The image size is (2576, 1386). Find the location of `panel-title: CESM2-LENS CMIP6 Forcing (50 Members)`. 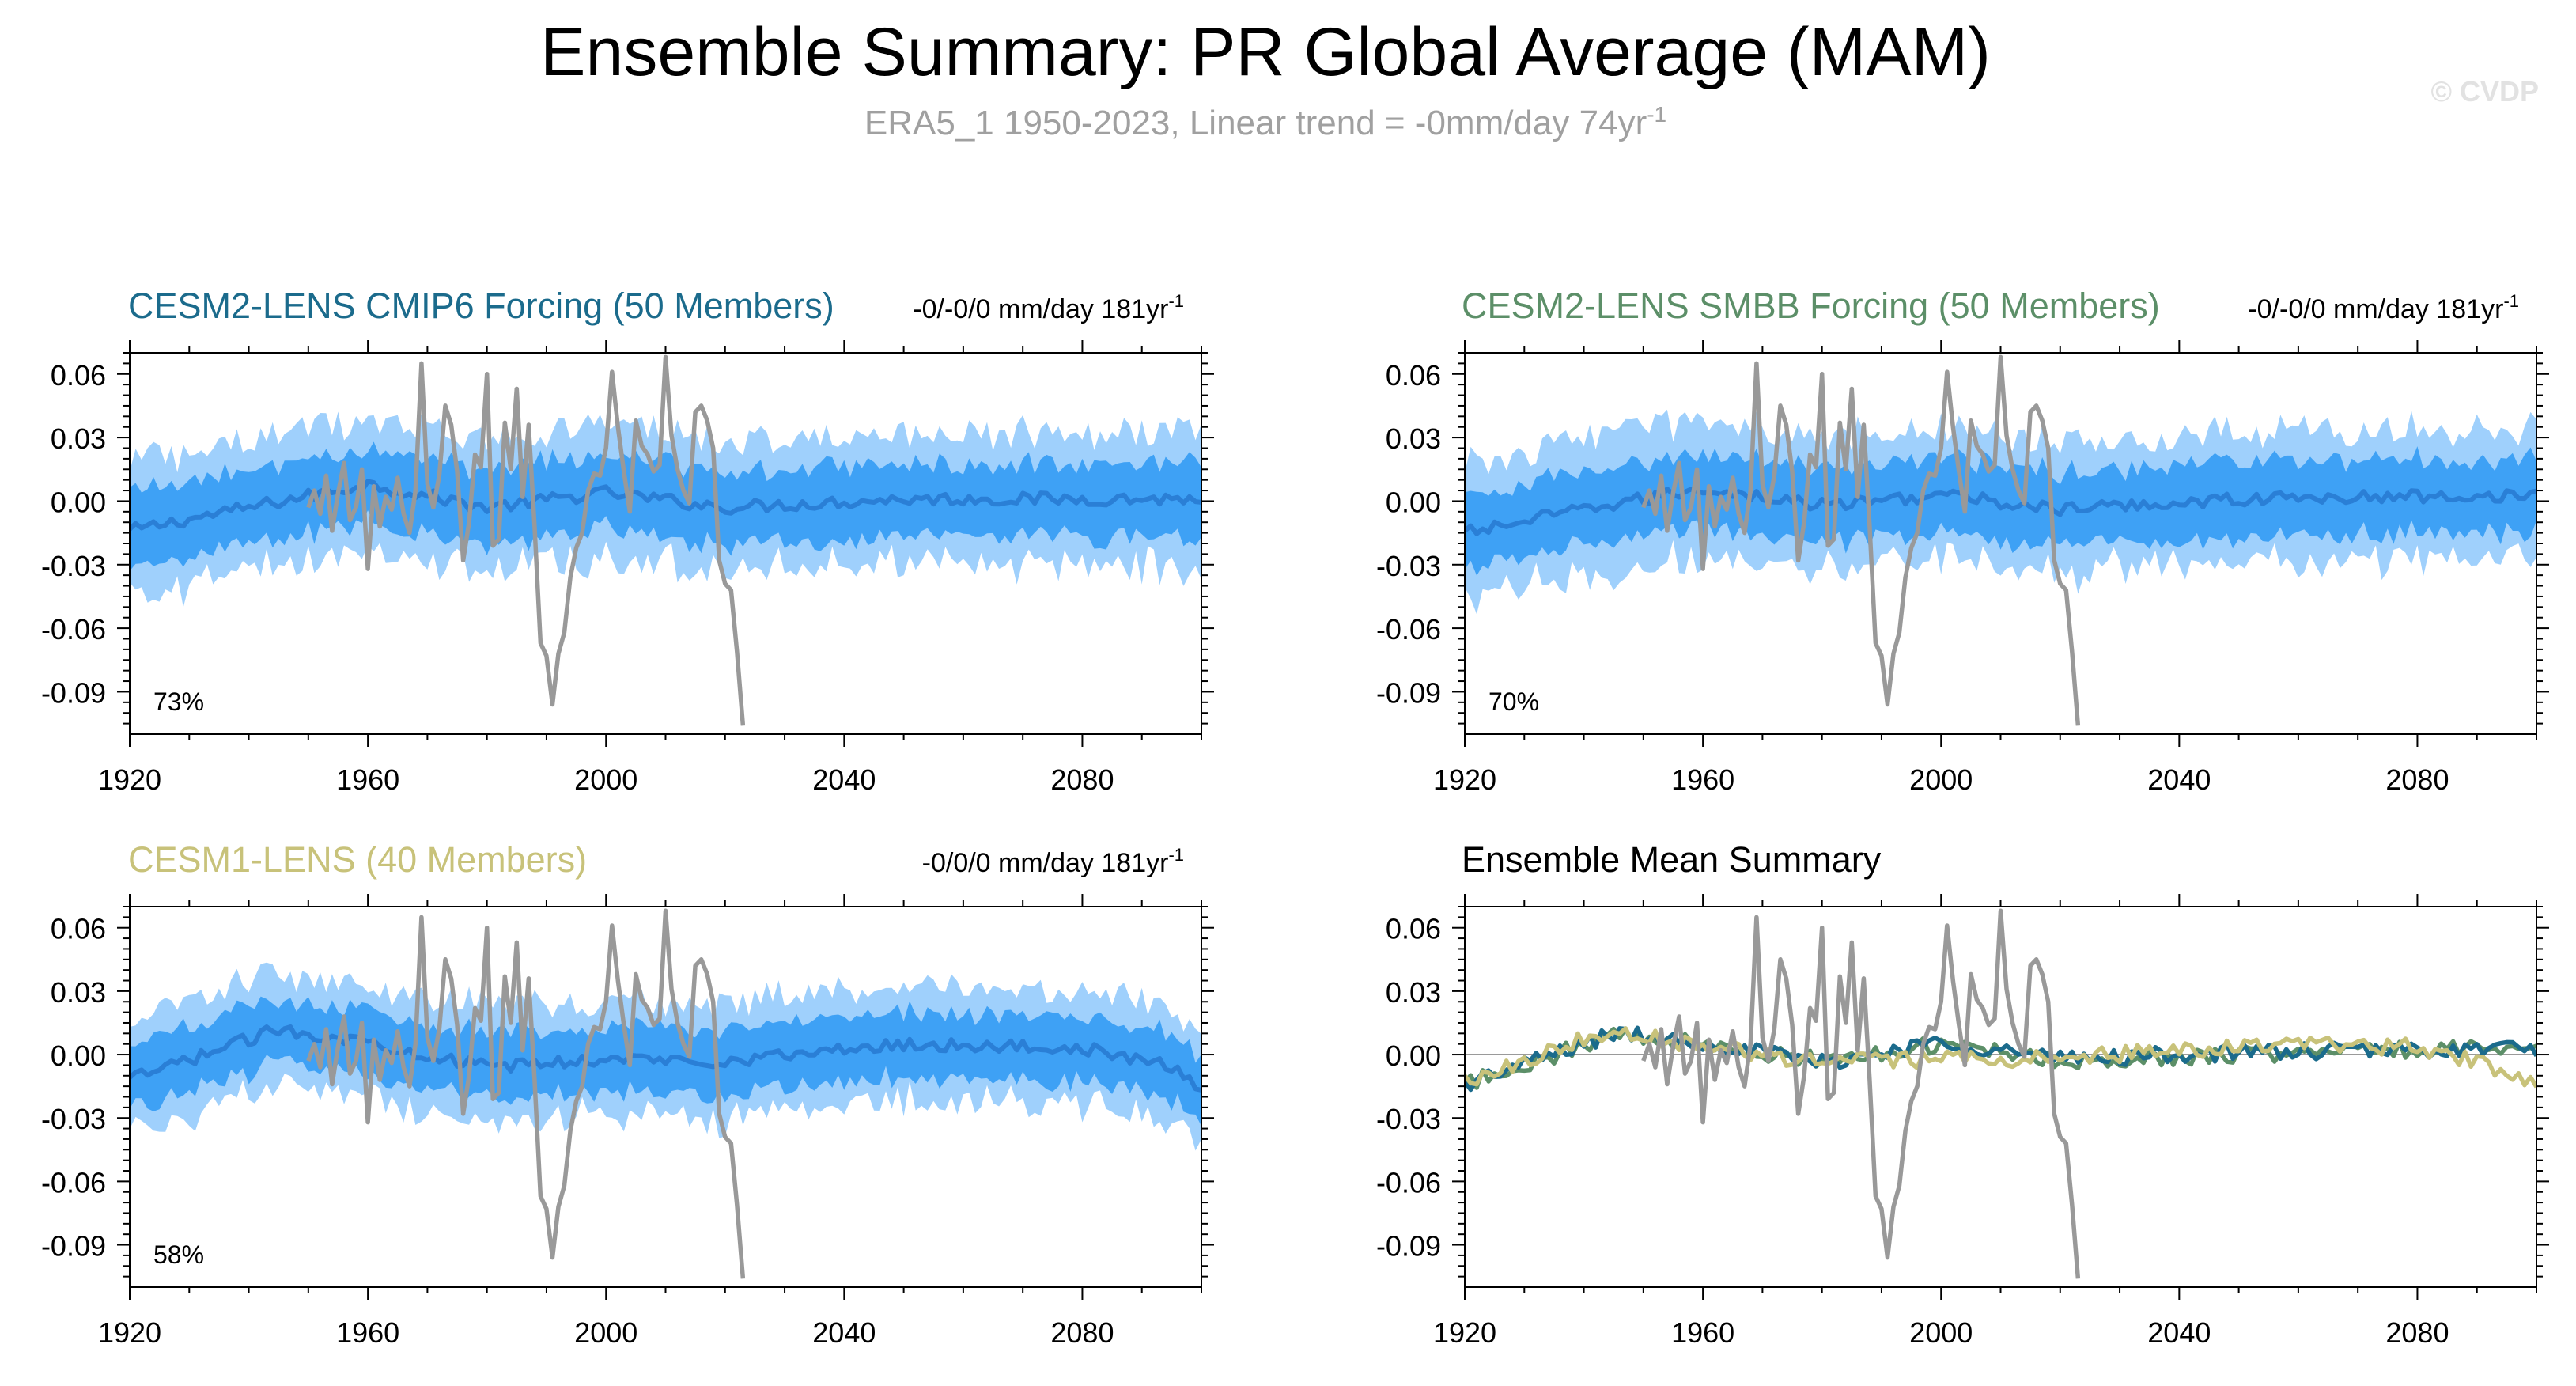

panel-title: CESM2-LENS CMIP6 Forcing (50 Members) is located at coordinates (481, 306).